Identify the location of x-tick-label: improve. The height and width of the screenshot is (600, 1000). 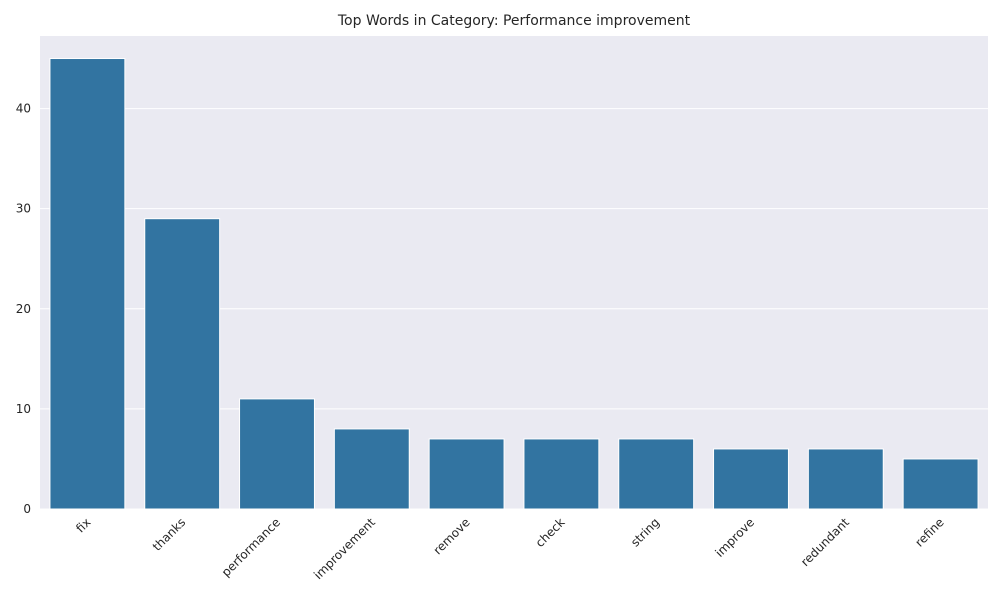
(734, 537).